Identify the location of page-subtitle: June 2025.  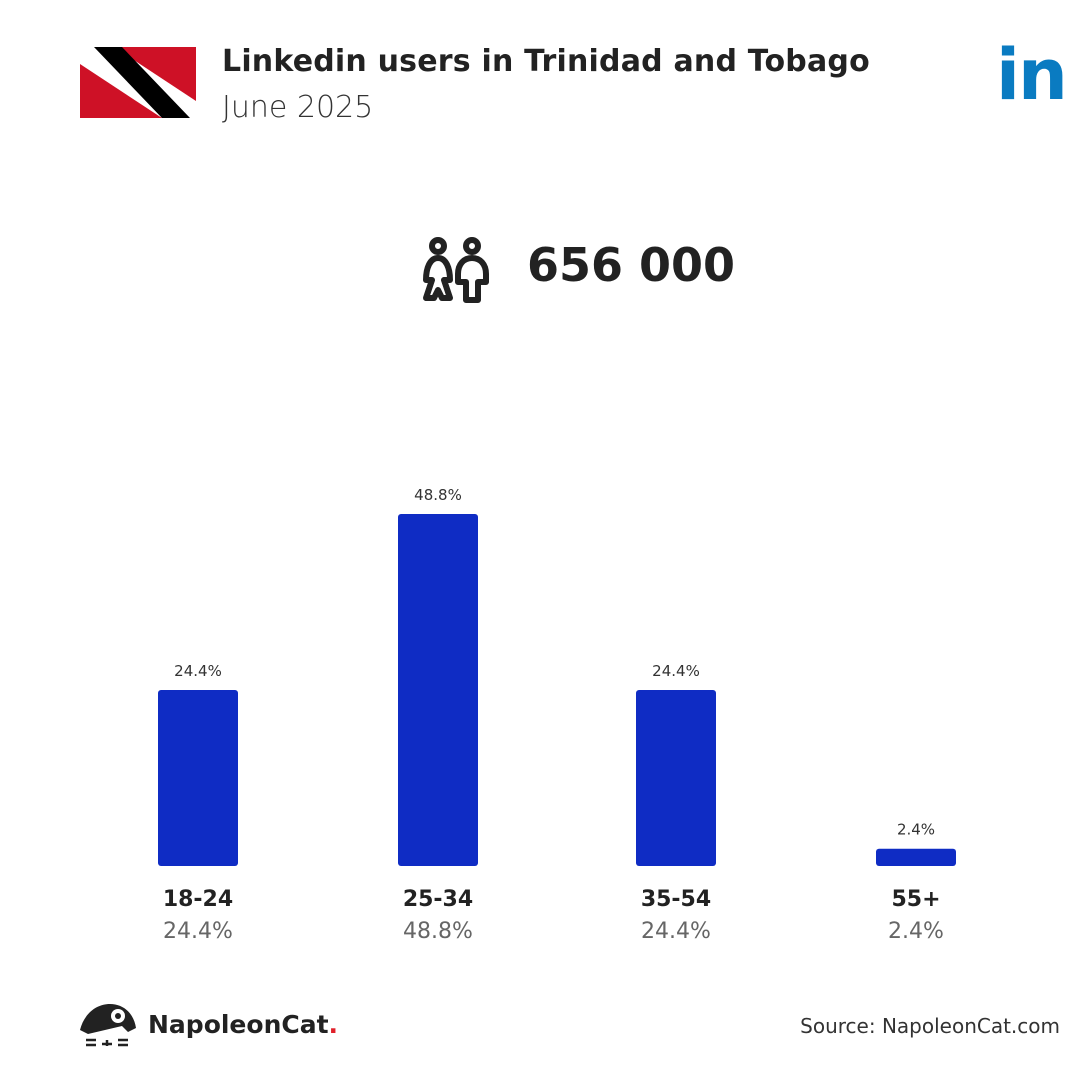
(298, 107).